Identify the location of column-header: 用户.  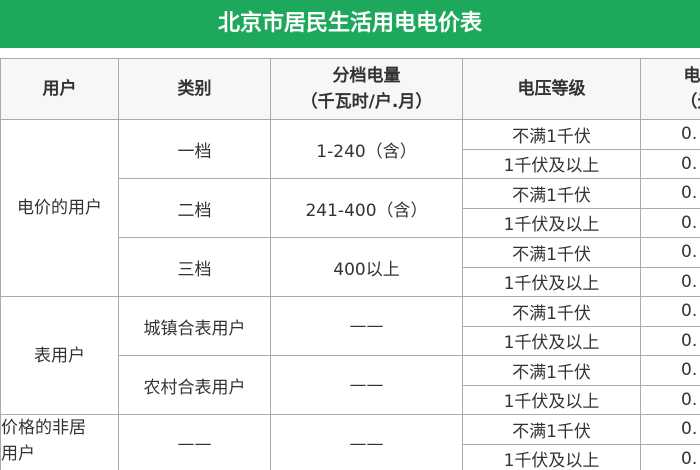
(59, 89).